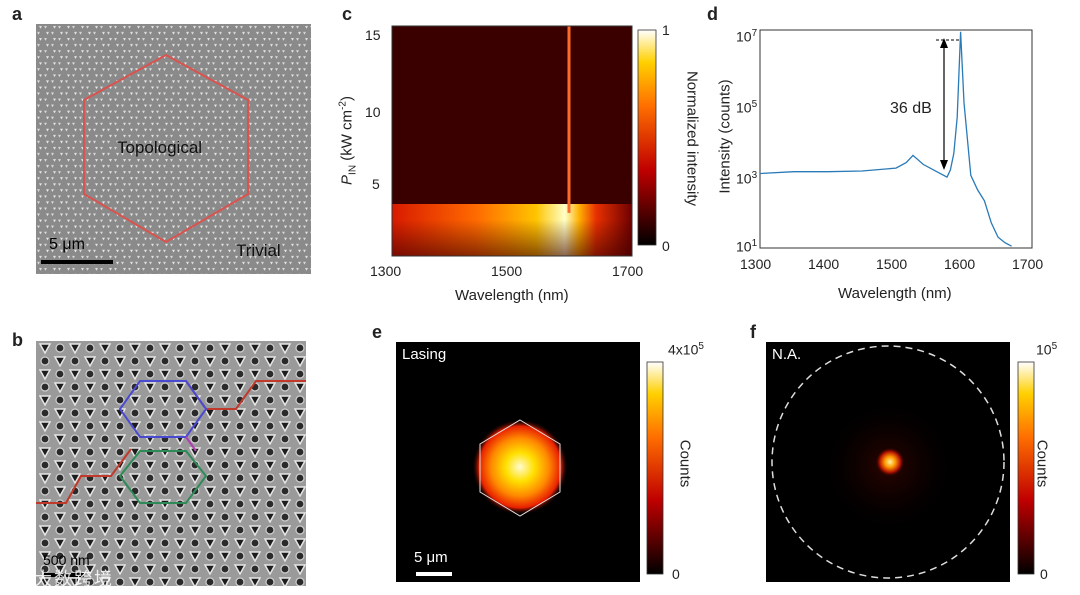 This screenshot has height=595, width=1080. I want to click on d-xtick-1600: 1600, so click(960, 264).